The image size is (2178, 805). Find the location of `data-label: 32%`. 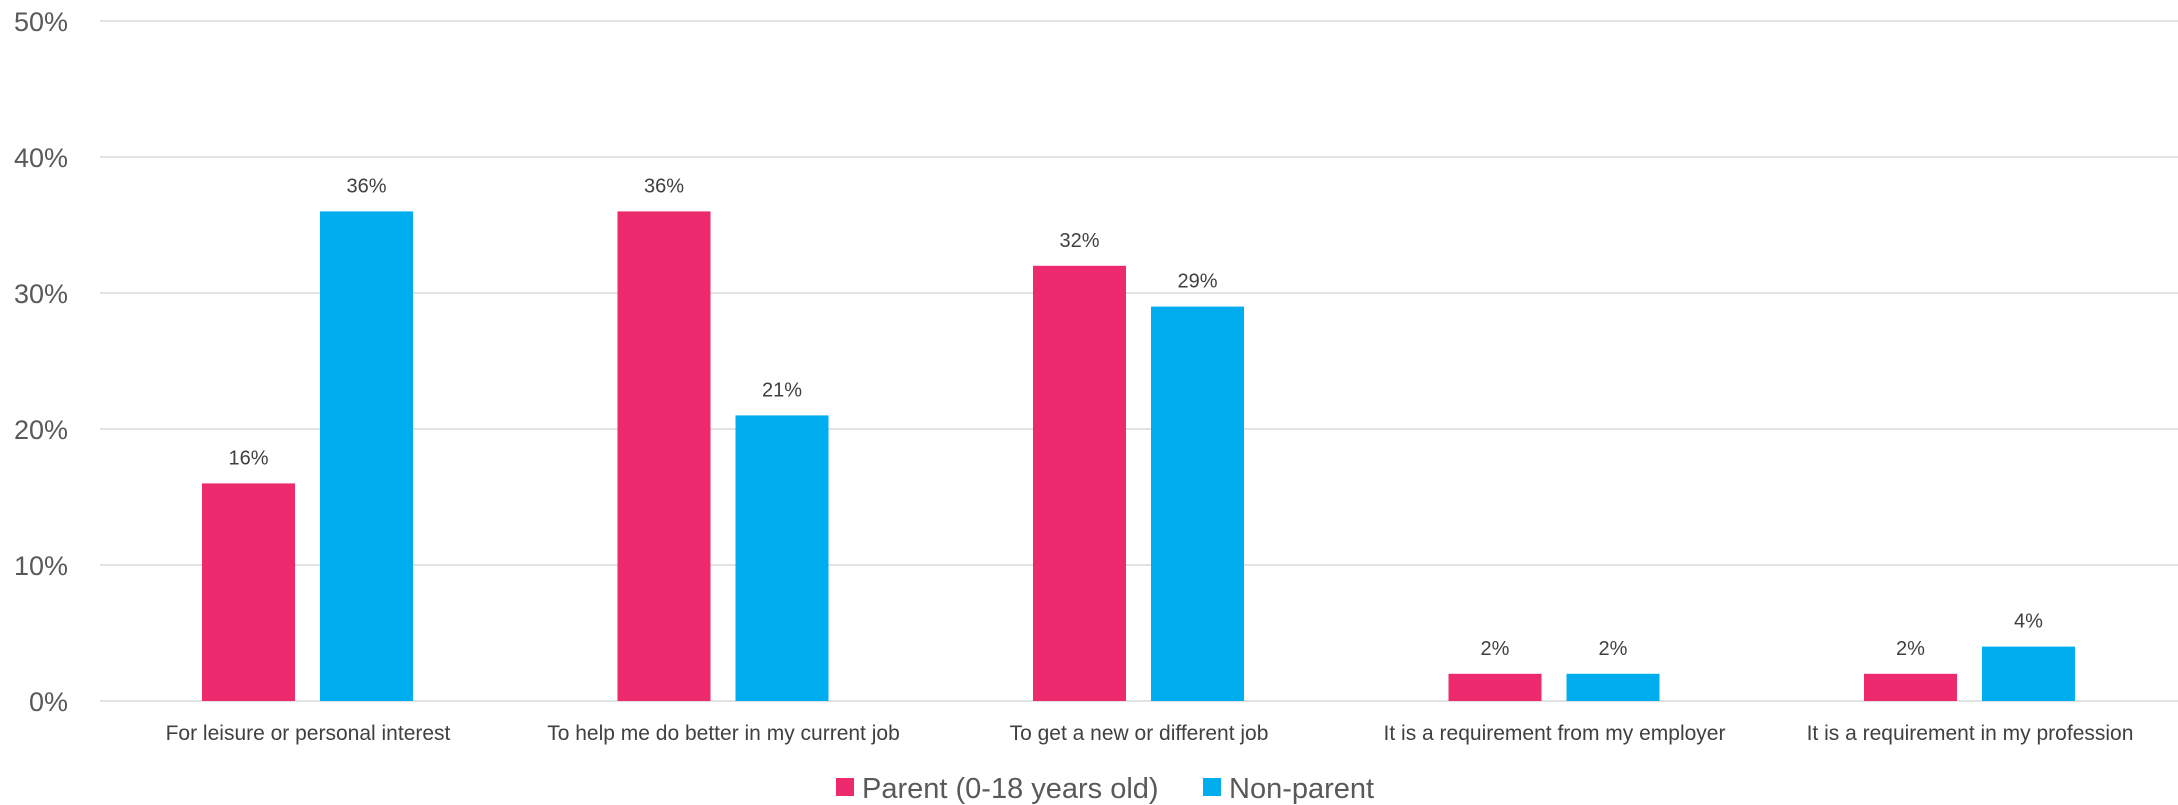

data-label: 32% is located at coordinates (1079, 241).